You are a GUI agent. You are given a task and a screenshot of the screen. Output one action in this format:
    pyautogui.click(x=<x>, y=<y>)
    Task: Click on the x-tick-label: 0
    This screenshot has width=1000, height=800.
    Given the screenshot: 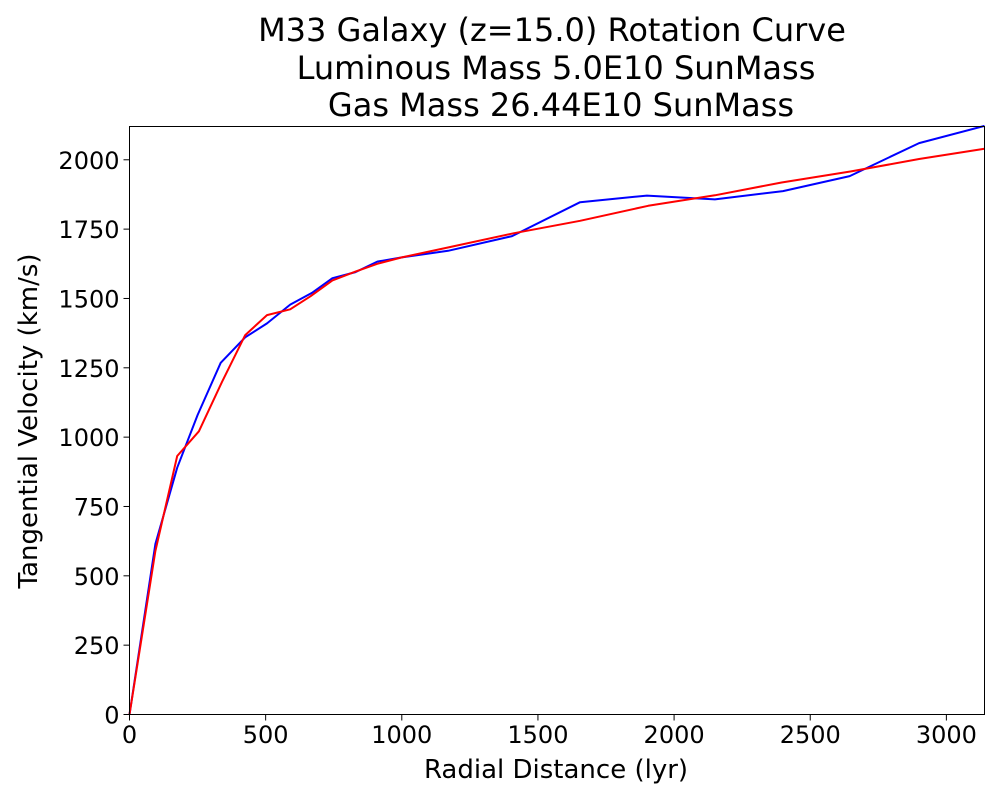 What is the action you would take?
    pyautogui.click(x=129, y=735)
    